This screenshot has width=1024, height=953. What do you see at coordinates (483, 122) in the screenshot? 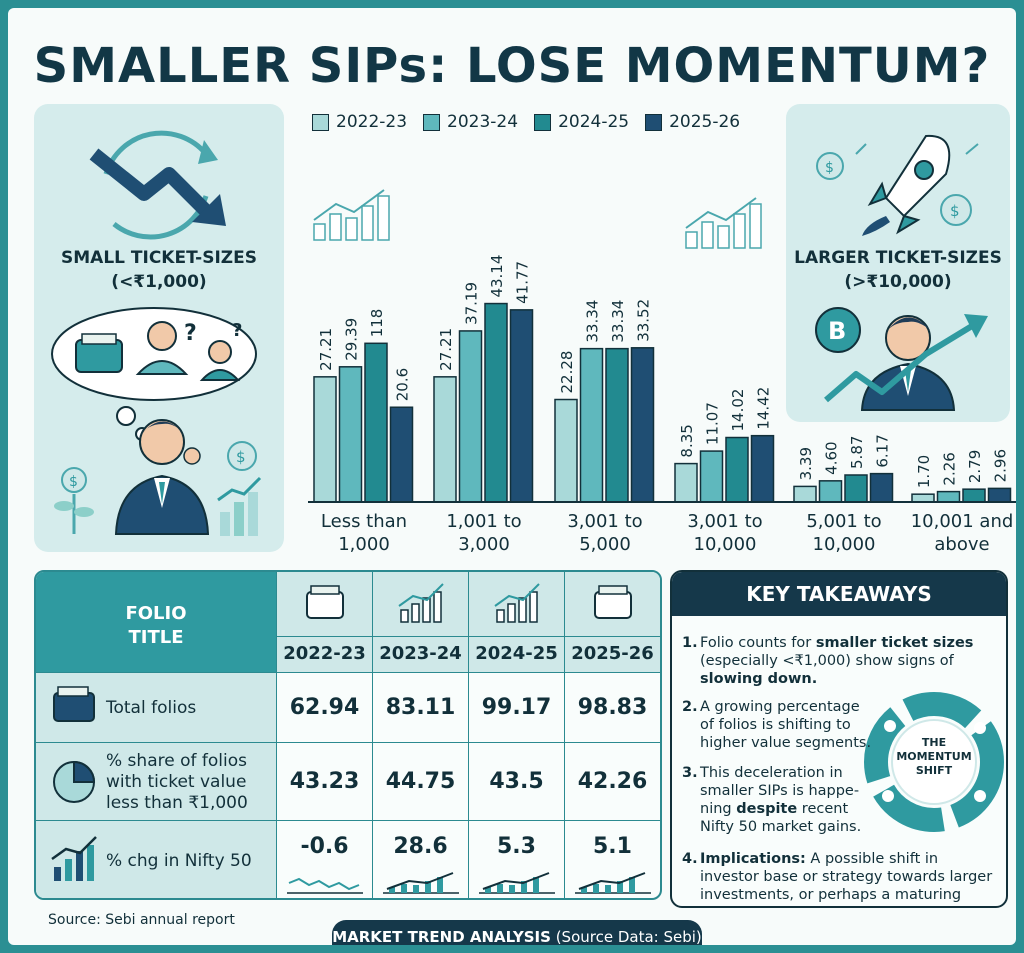
I see `legend-label: 2023-24` at bounding box center [483, 122].